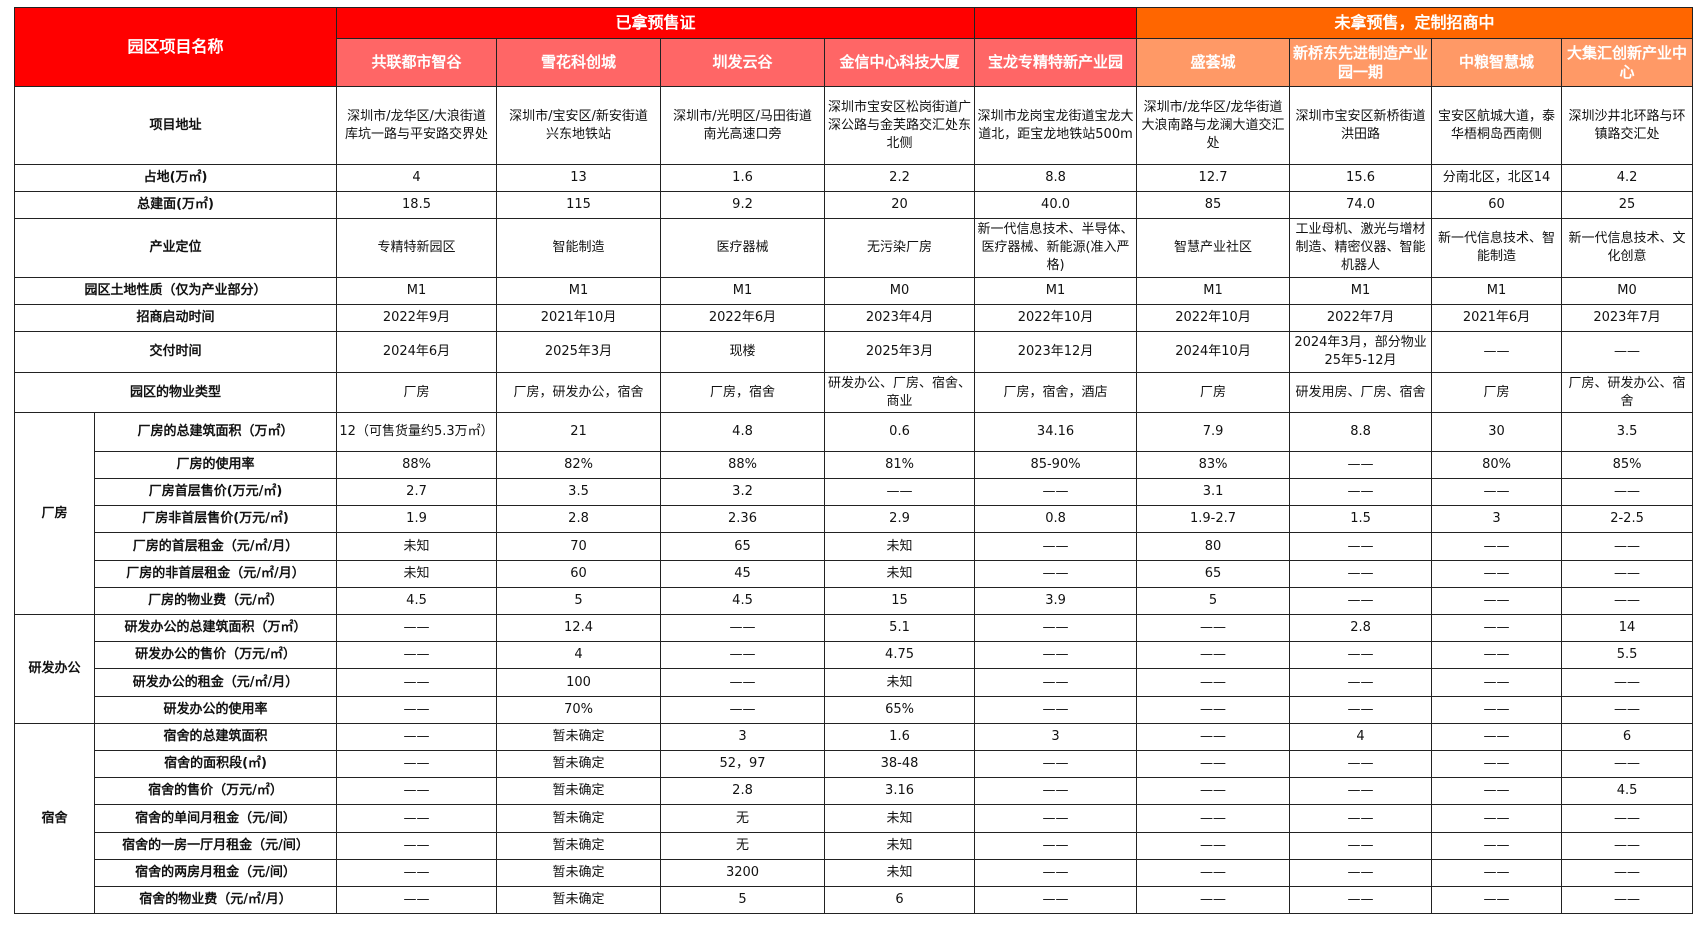  I want to click on table-row: 研发办公的使用率 —— 70% —— 65% —— —— —— —— ——, so click(854, 710).